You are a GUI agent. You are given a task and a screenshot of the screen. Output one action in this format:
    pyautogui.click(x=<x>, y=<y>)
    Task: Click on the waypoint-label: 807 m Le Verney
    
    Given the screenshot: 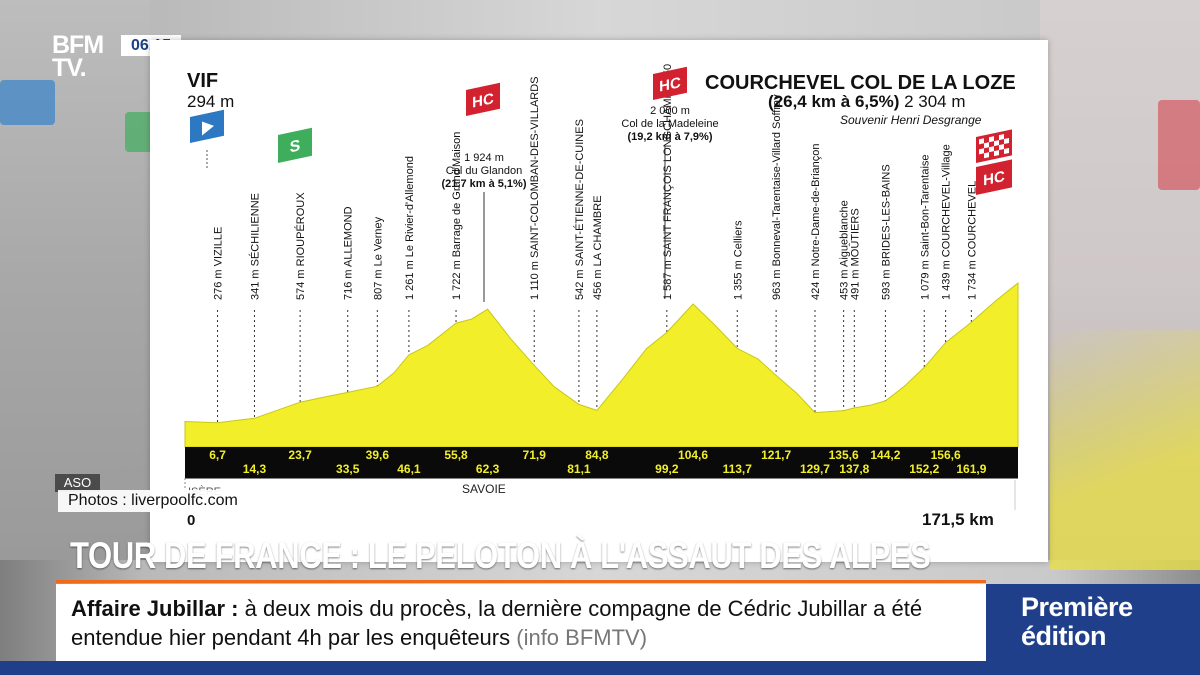 What is the action you would take?
    pyautogui.click(x=378, y=258)
    